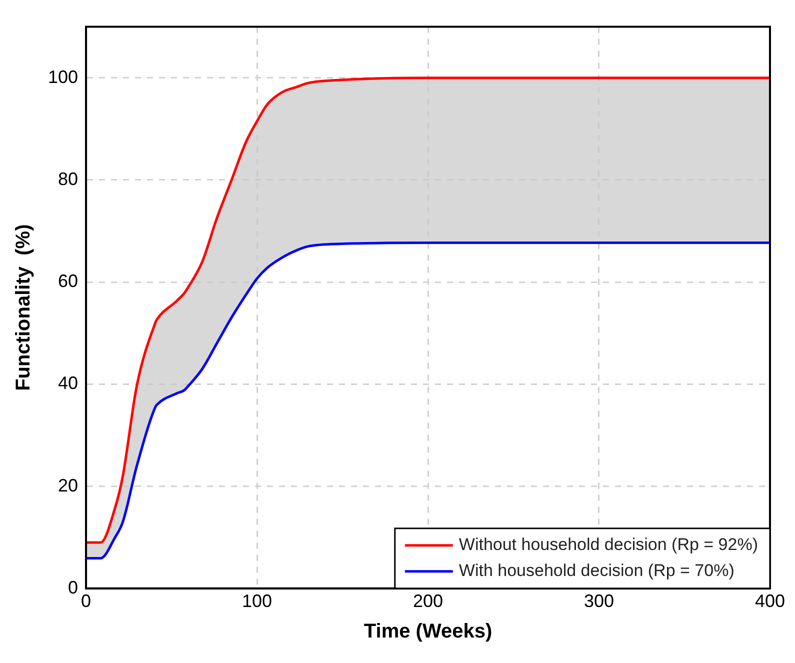 This screenshot has width=795, height=663. What do you see at coordinates (86, 601) in the screenshot?
I see `x-tick-label: 0` at bounding box center [86, 601].